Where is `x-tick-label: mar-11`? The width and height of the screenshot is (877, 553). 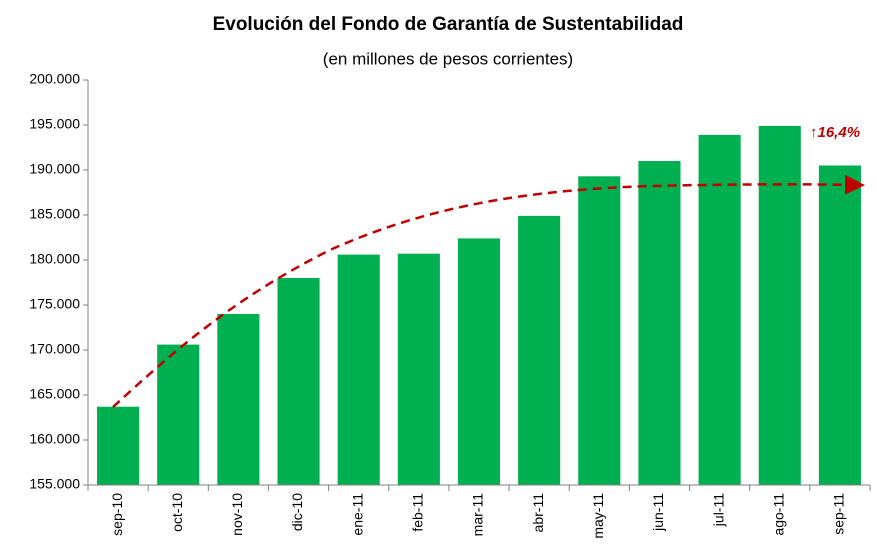 x-tick-label: mar-11 is located at coordinates (478, 515).